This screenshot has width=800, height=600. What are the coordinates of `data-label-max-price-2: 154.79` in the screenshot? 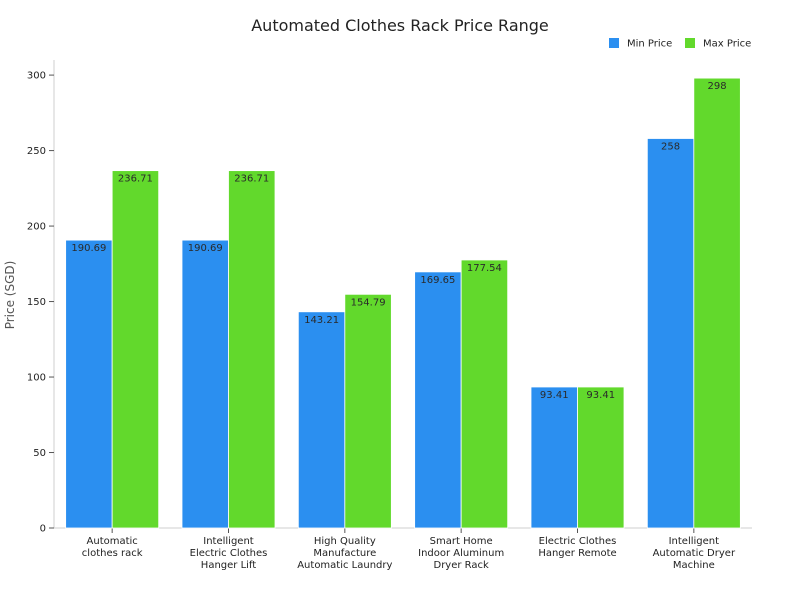 It's located at (368, 302).